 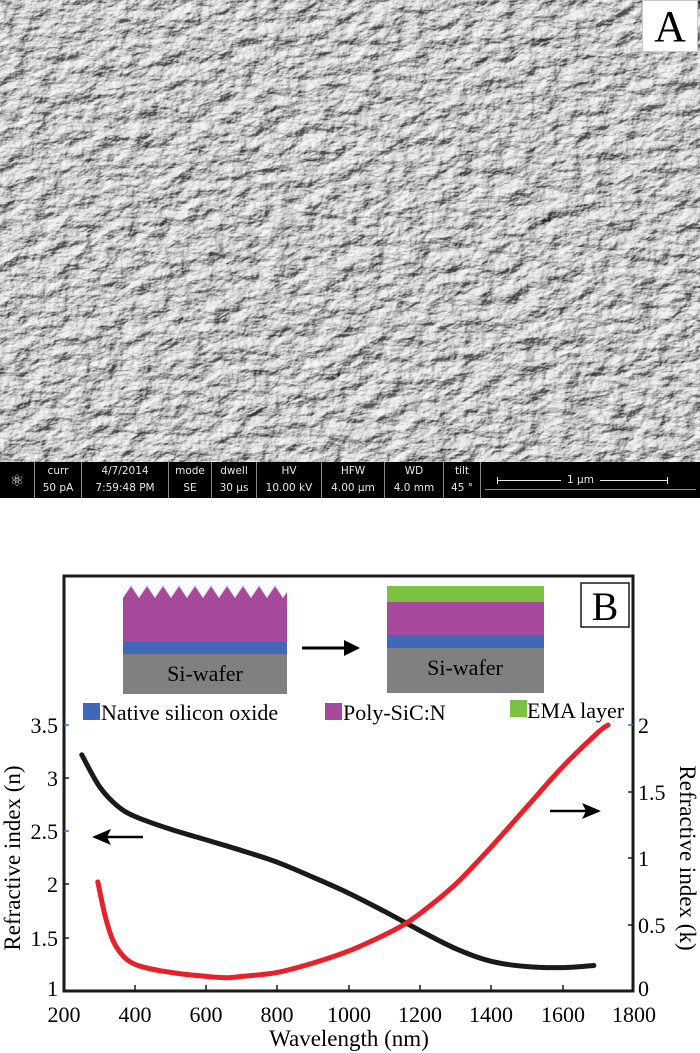 I want to click on x-axis-labels: 200 400 600 800 1000 1200 1400 1600 1800, so click(x=352, y=1014).